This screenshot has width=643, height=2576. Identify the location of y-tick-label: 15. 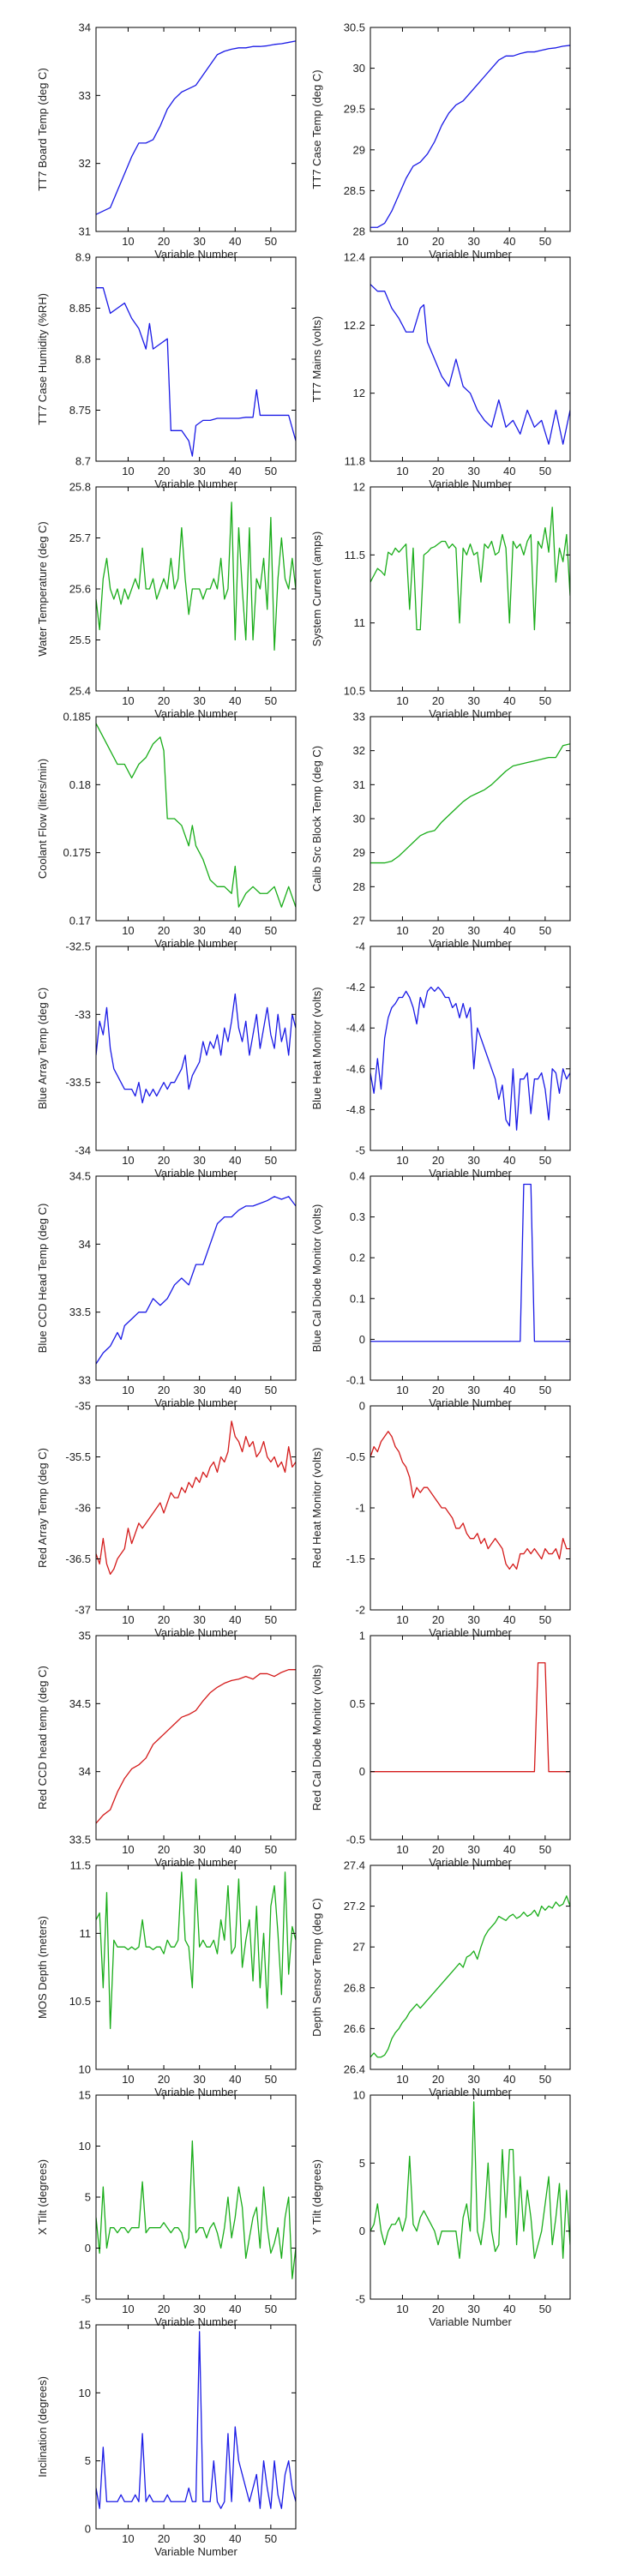
(85, 2095).